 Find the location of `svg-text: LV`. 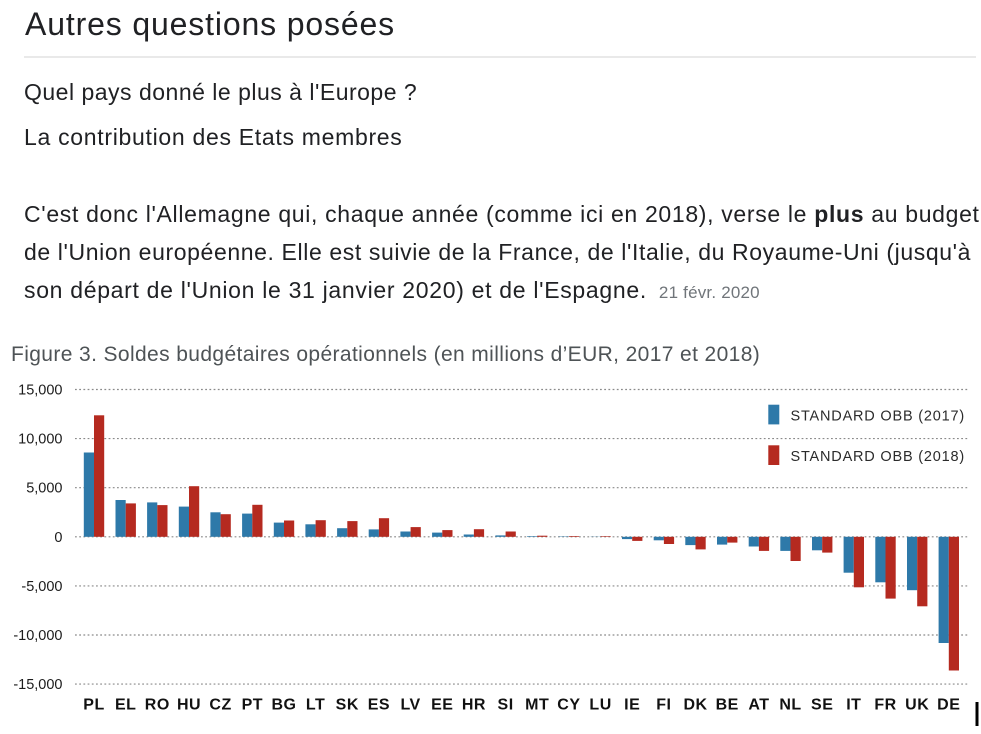

svg-text: LV is located at coordinates (410, 704).